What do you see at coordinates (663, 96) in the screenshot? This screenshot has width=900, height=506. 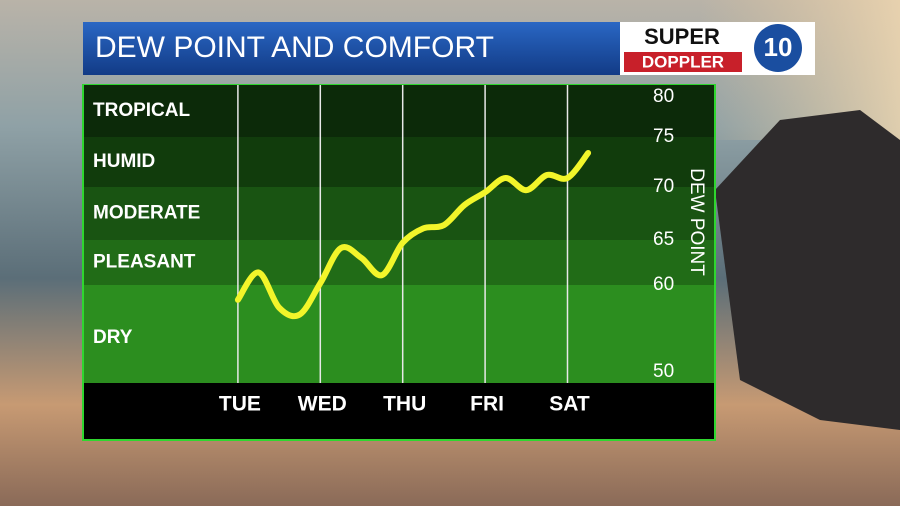 I see `y-tick-label: 80` at bounding box center [663, 96].